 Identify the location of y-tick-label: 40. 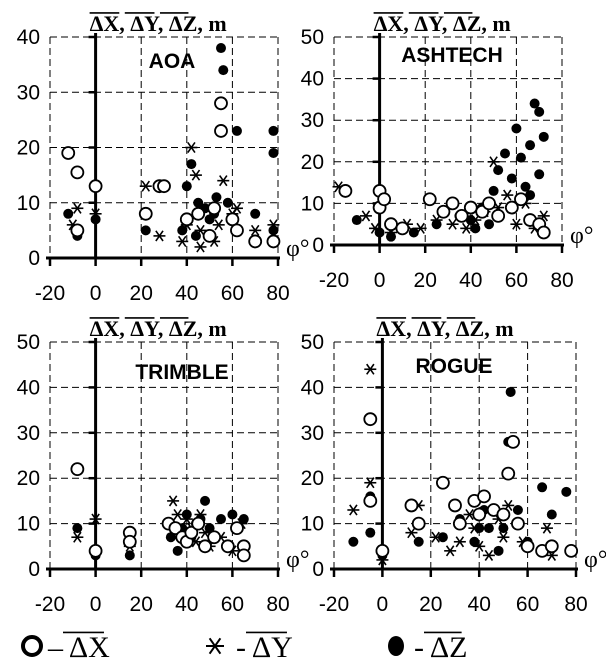
(28, 37).